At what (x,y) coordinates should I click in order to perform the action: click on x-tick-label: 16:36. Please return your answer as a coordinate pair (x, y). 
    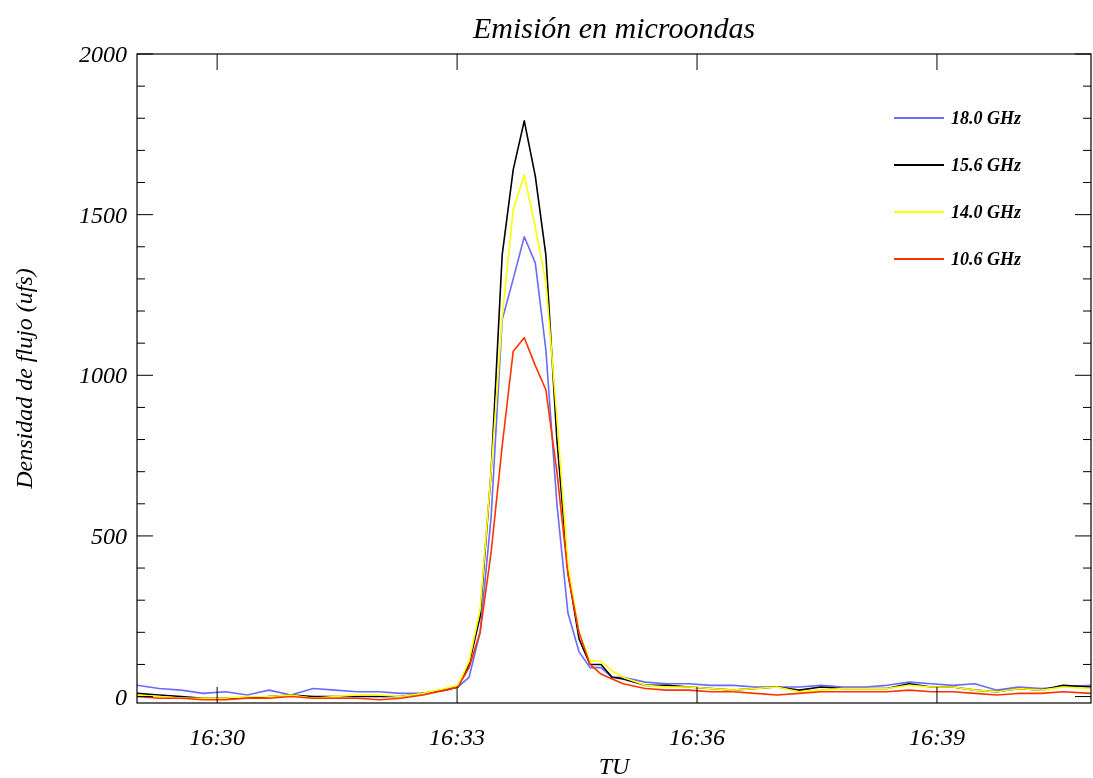
    Looking at the image, I should click on (697, 737).